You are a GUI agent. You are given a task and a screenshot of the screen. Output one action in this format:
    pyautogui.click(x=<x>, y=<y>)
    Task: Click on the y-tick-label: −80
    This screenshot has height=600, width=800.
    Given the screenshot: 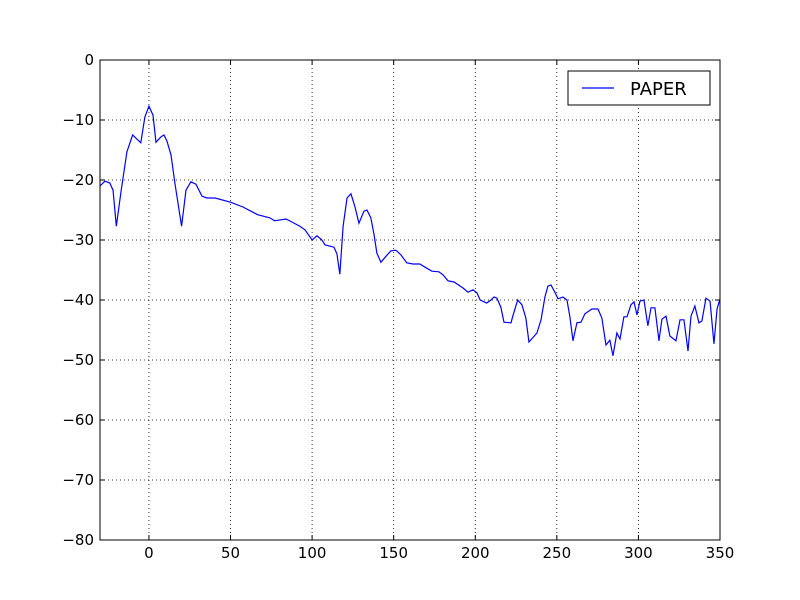 What is the action you would take?
    pyautogui.click(x=78, y=540)
    